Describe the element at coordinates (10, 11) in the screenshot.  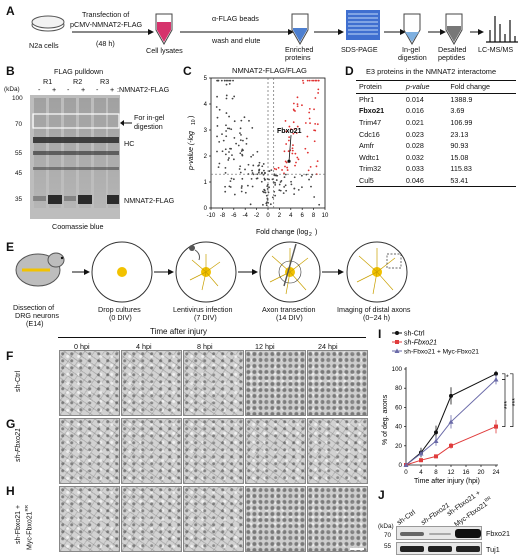
I see `panel-label-a: A` at that location.